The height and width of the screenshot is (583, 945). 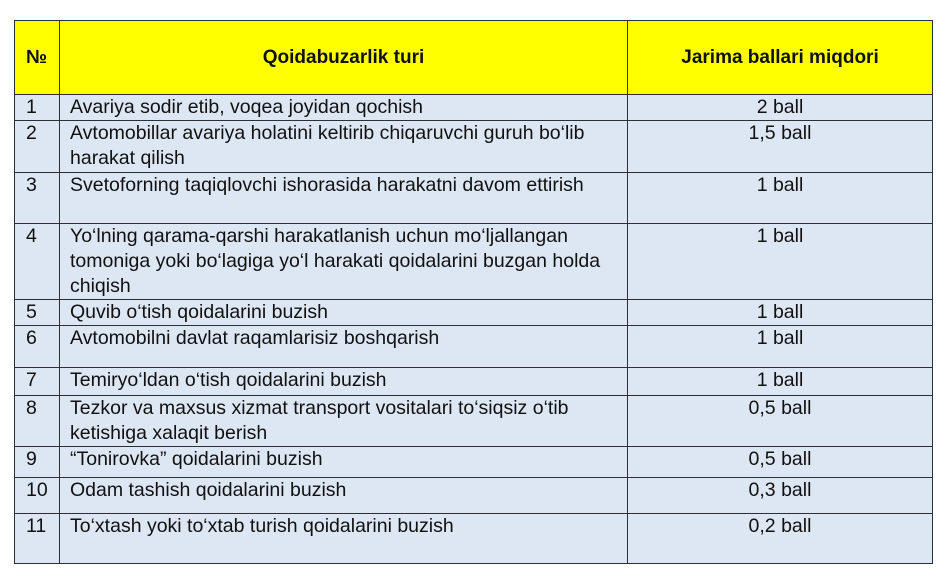 What do you see at coordinates (37, 421) in the screenshot?
I see `row-number: 8` at bounding box center [37, 421].